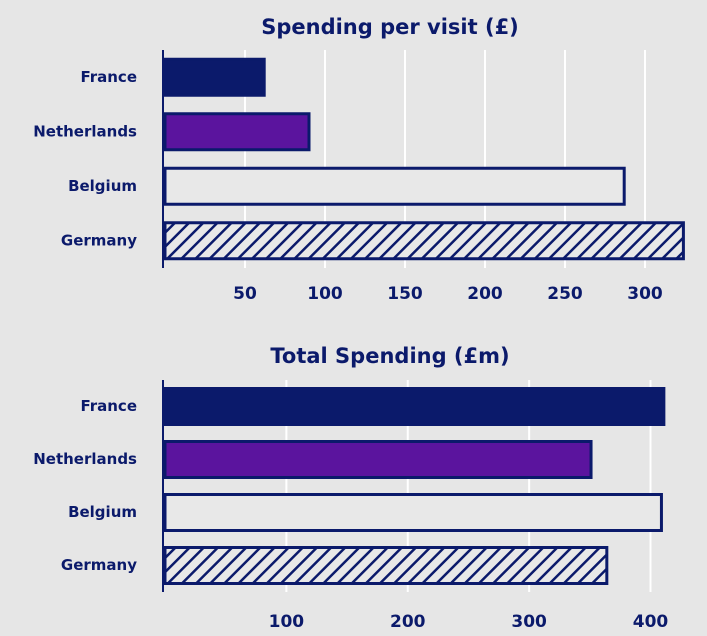 This screenshot has height=636, width=707. I want to click on x-tick-label: 400, so click(651, 622).